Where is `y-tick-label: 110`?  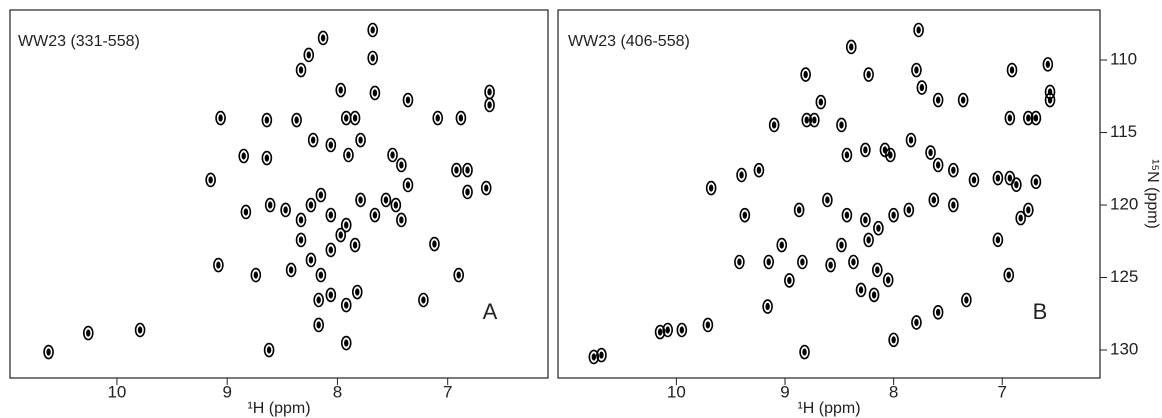 y-tick-label: 110 is located at coordinates (1123, 59).